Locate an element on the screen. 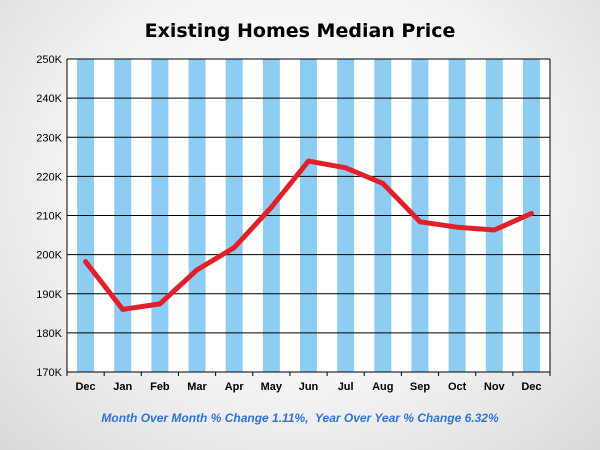 The height and width of the screenshot is (450, 600). y-tick-label: 170K is located at coordinates (49, 373).